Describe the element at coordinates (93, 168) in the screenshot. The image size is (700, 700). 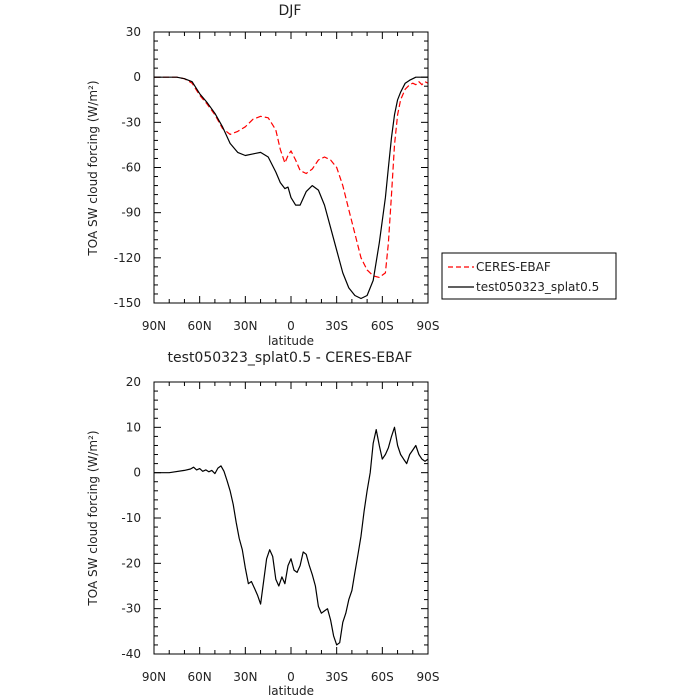
I see `y-axis-label-top: TOA SW cloud forcing (W/m²)` at that location.